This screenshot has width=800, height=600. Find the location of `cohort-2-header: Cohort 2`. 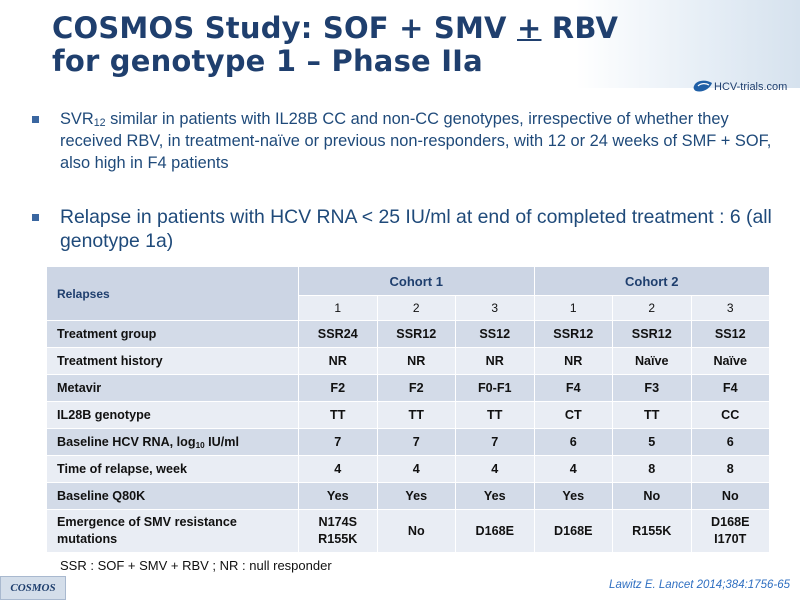

cohort-2-header: Cohort 2 is located at coordinates (651, 281).